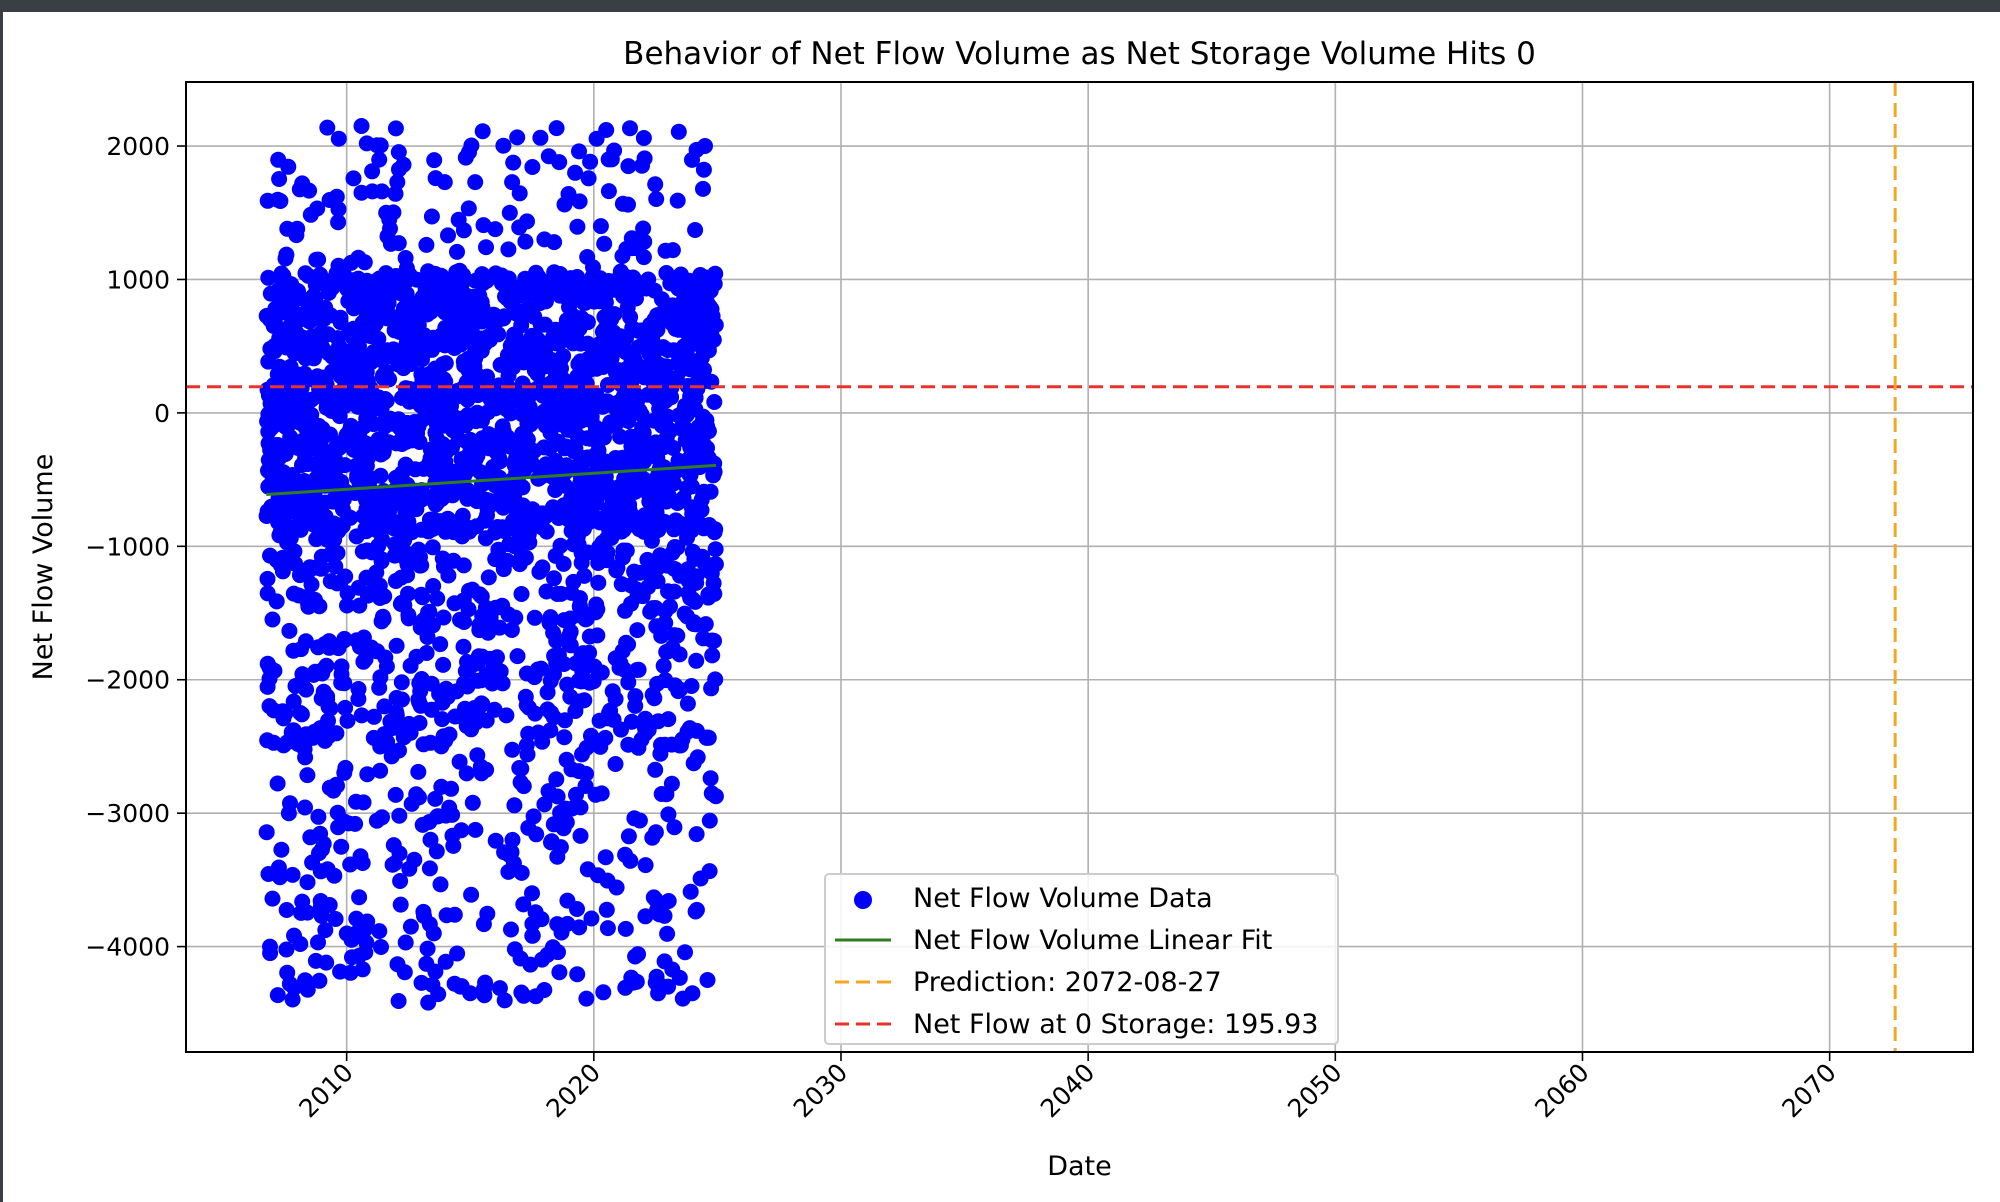 This screenshot has height=1202, width=2000. I want to click on x-axis-title: Date, so click(1079, 1166).